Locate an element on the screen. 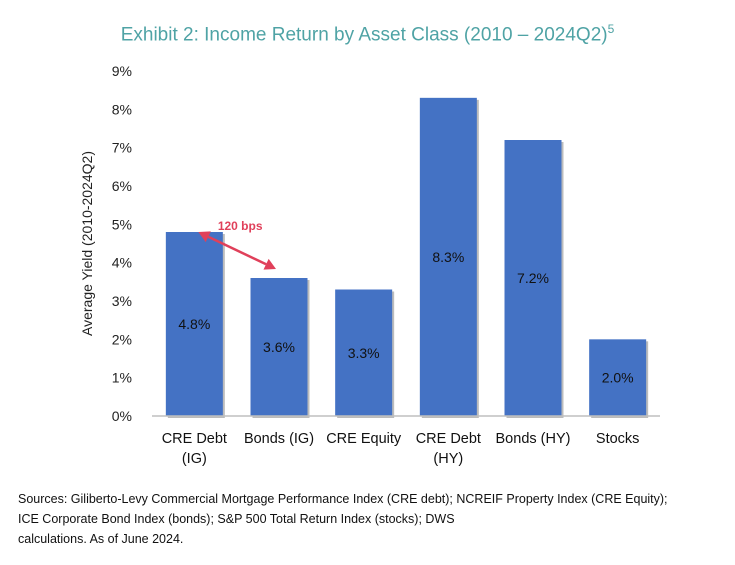  y-tick-label: 4% is located at coordinates (122, 263).